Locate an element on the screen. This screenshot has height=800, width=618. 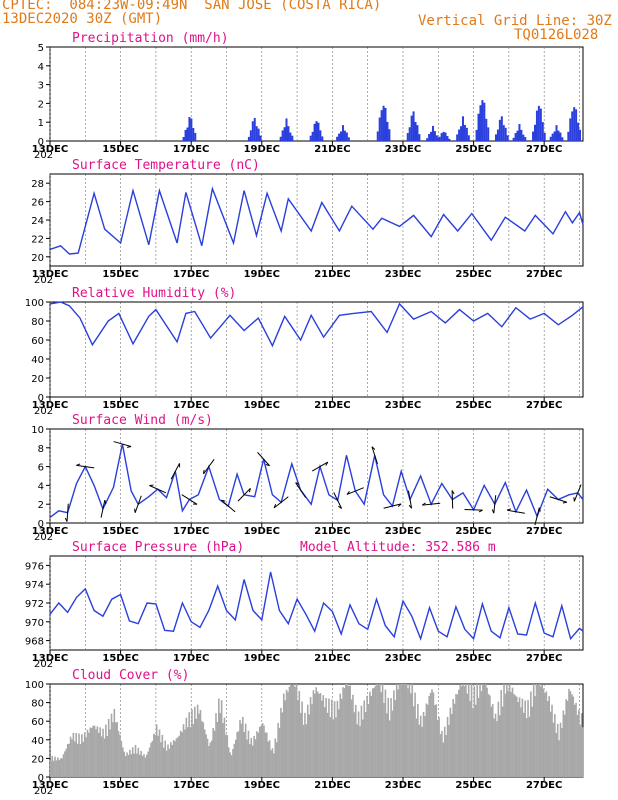
humidity-ytick-label: 40 is located at coordinates (37, 360).